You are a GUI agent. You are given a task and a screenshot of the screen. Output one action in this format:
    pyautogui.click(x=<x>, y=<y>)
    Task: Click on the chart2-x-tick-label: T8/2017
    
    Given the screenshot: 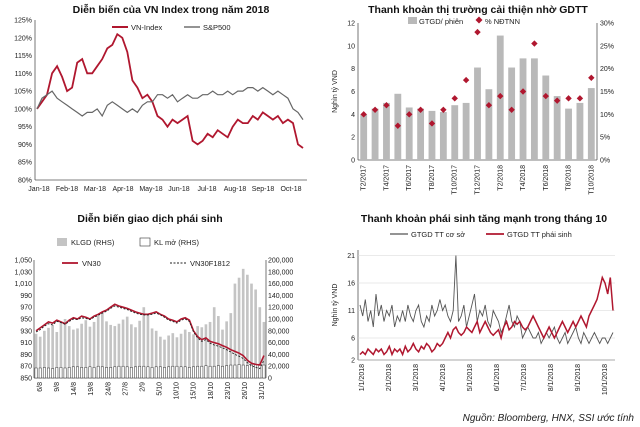 What is the action you would take?
    pyautogui.click(x=432, y=178)
    